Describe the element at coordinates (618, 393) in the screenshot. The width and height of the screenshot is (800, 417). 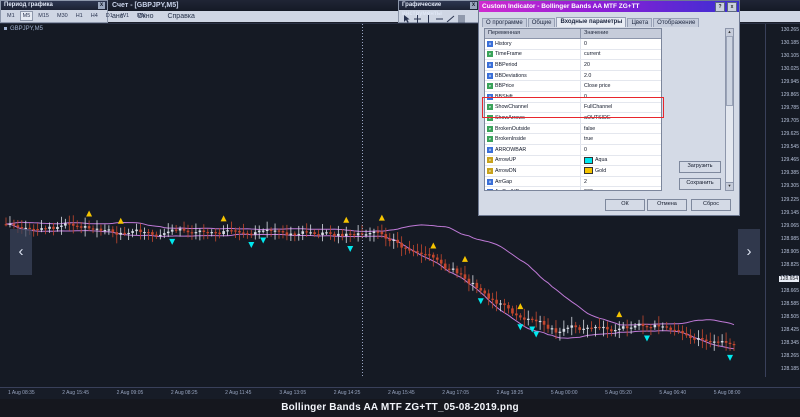
I see `time-tick-label: 5 Aug 05:20` at that location.